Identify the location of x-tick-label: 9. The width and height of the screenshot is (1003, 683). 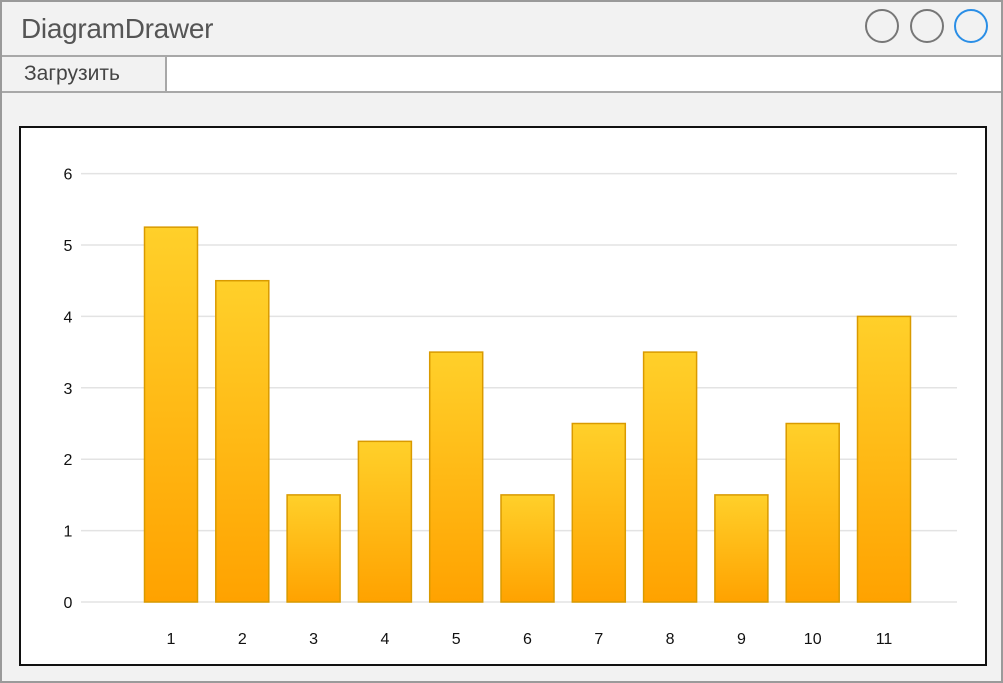
(741, 639).